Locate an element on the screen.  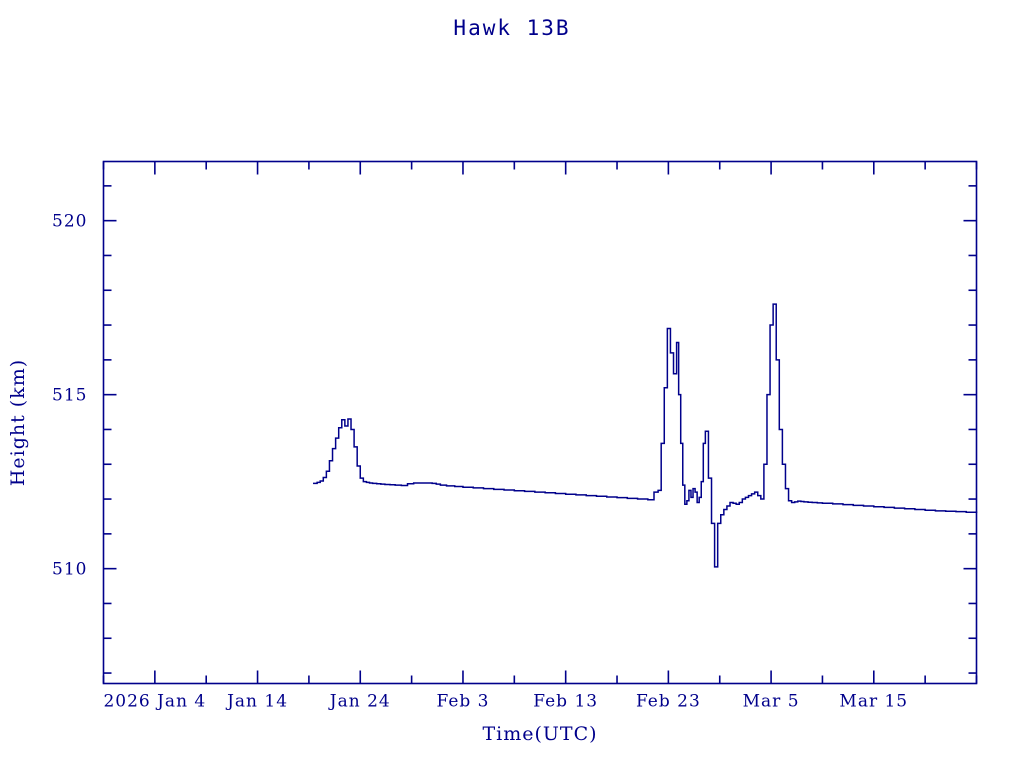
x-tick-label: Mar 5 is located at coordinates (771, 702).